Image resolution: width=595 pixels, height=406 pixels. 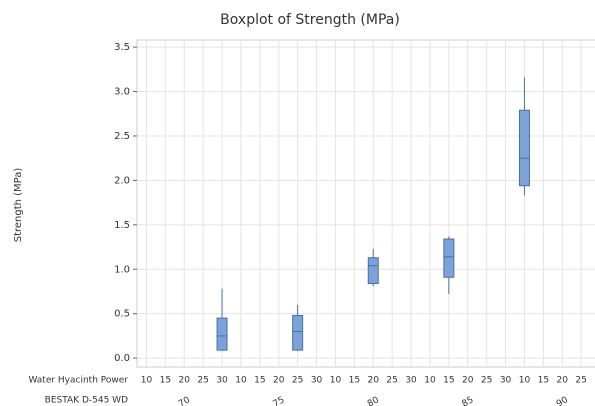 What do you see at coordinates (373, 400) in the screenshot?
I see `x-group-label: 80` at bounding box center [373, 400].